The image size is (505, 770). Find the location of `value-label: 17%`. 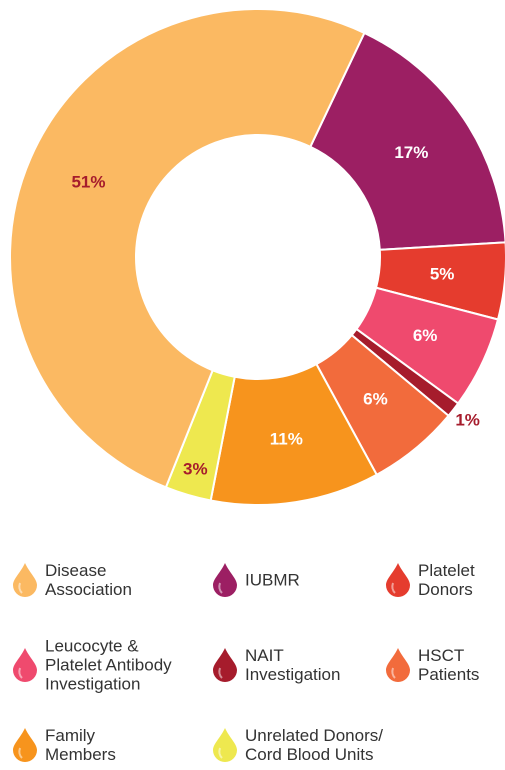

value-label: 17% is located at coordinates (411, 152).